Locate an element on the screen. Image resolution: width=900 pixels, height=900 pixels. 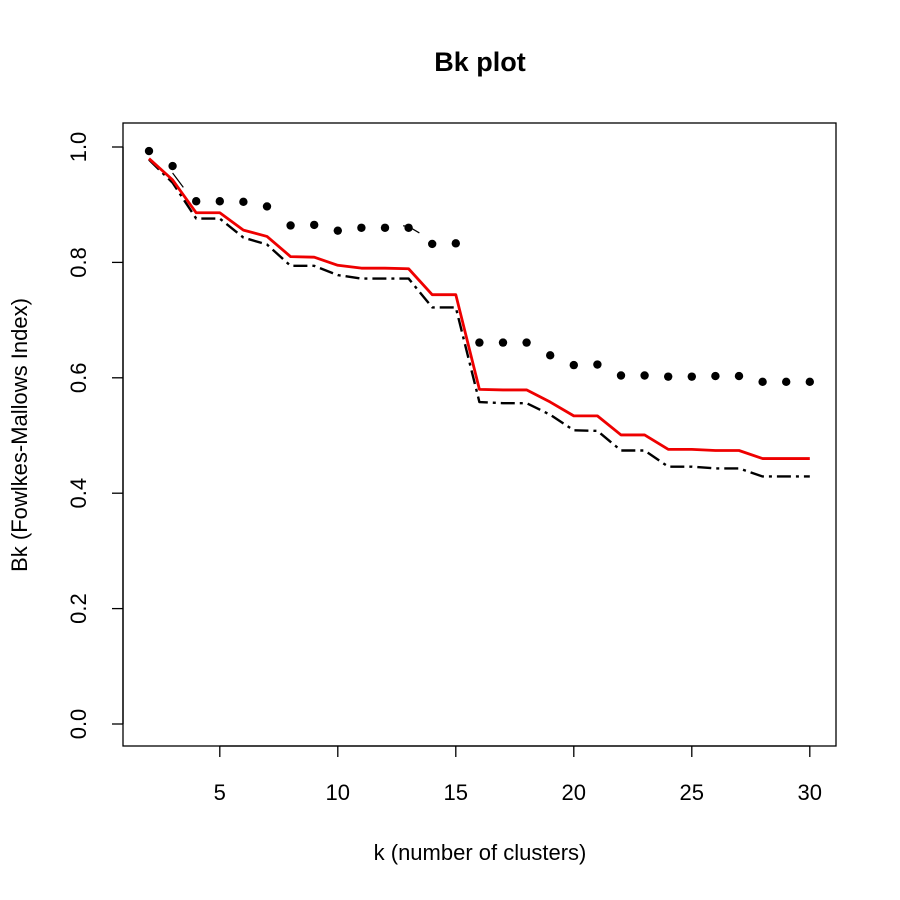
x-tick-label: 10 is located at coordinates (338, 792).